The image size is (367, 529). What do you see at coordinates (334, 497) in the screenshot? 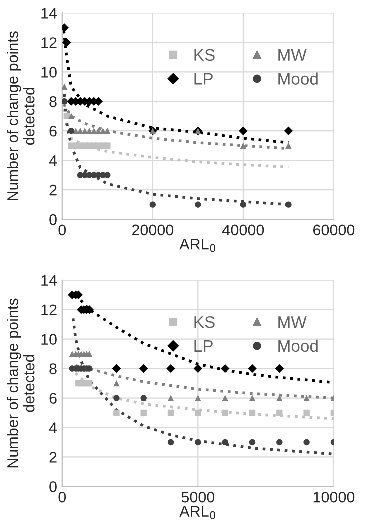
I see `x-tick-label: 10000` at bounding box center [334, 497].